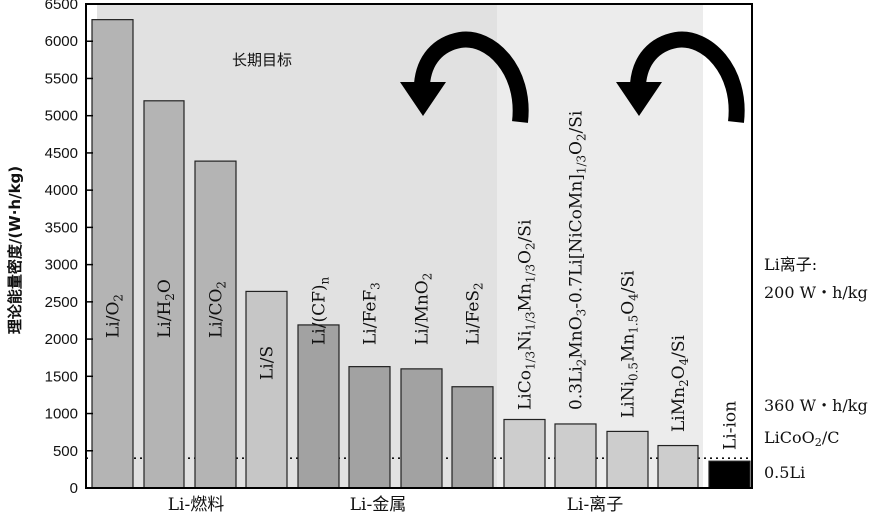  I want to click on bar-label-10: LiNi0.5Mn1.5O4/Si, so click(630, 344).